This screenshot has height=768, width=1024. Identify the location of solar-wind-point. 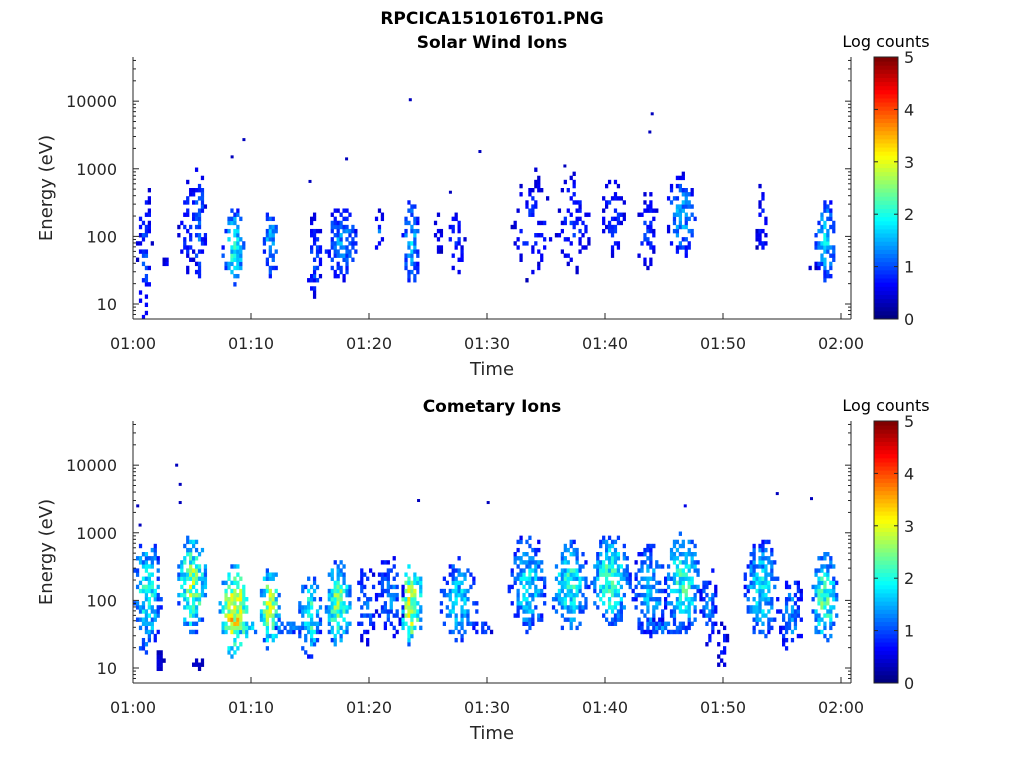
(652, 114).